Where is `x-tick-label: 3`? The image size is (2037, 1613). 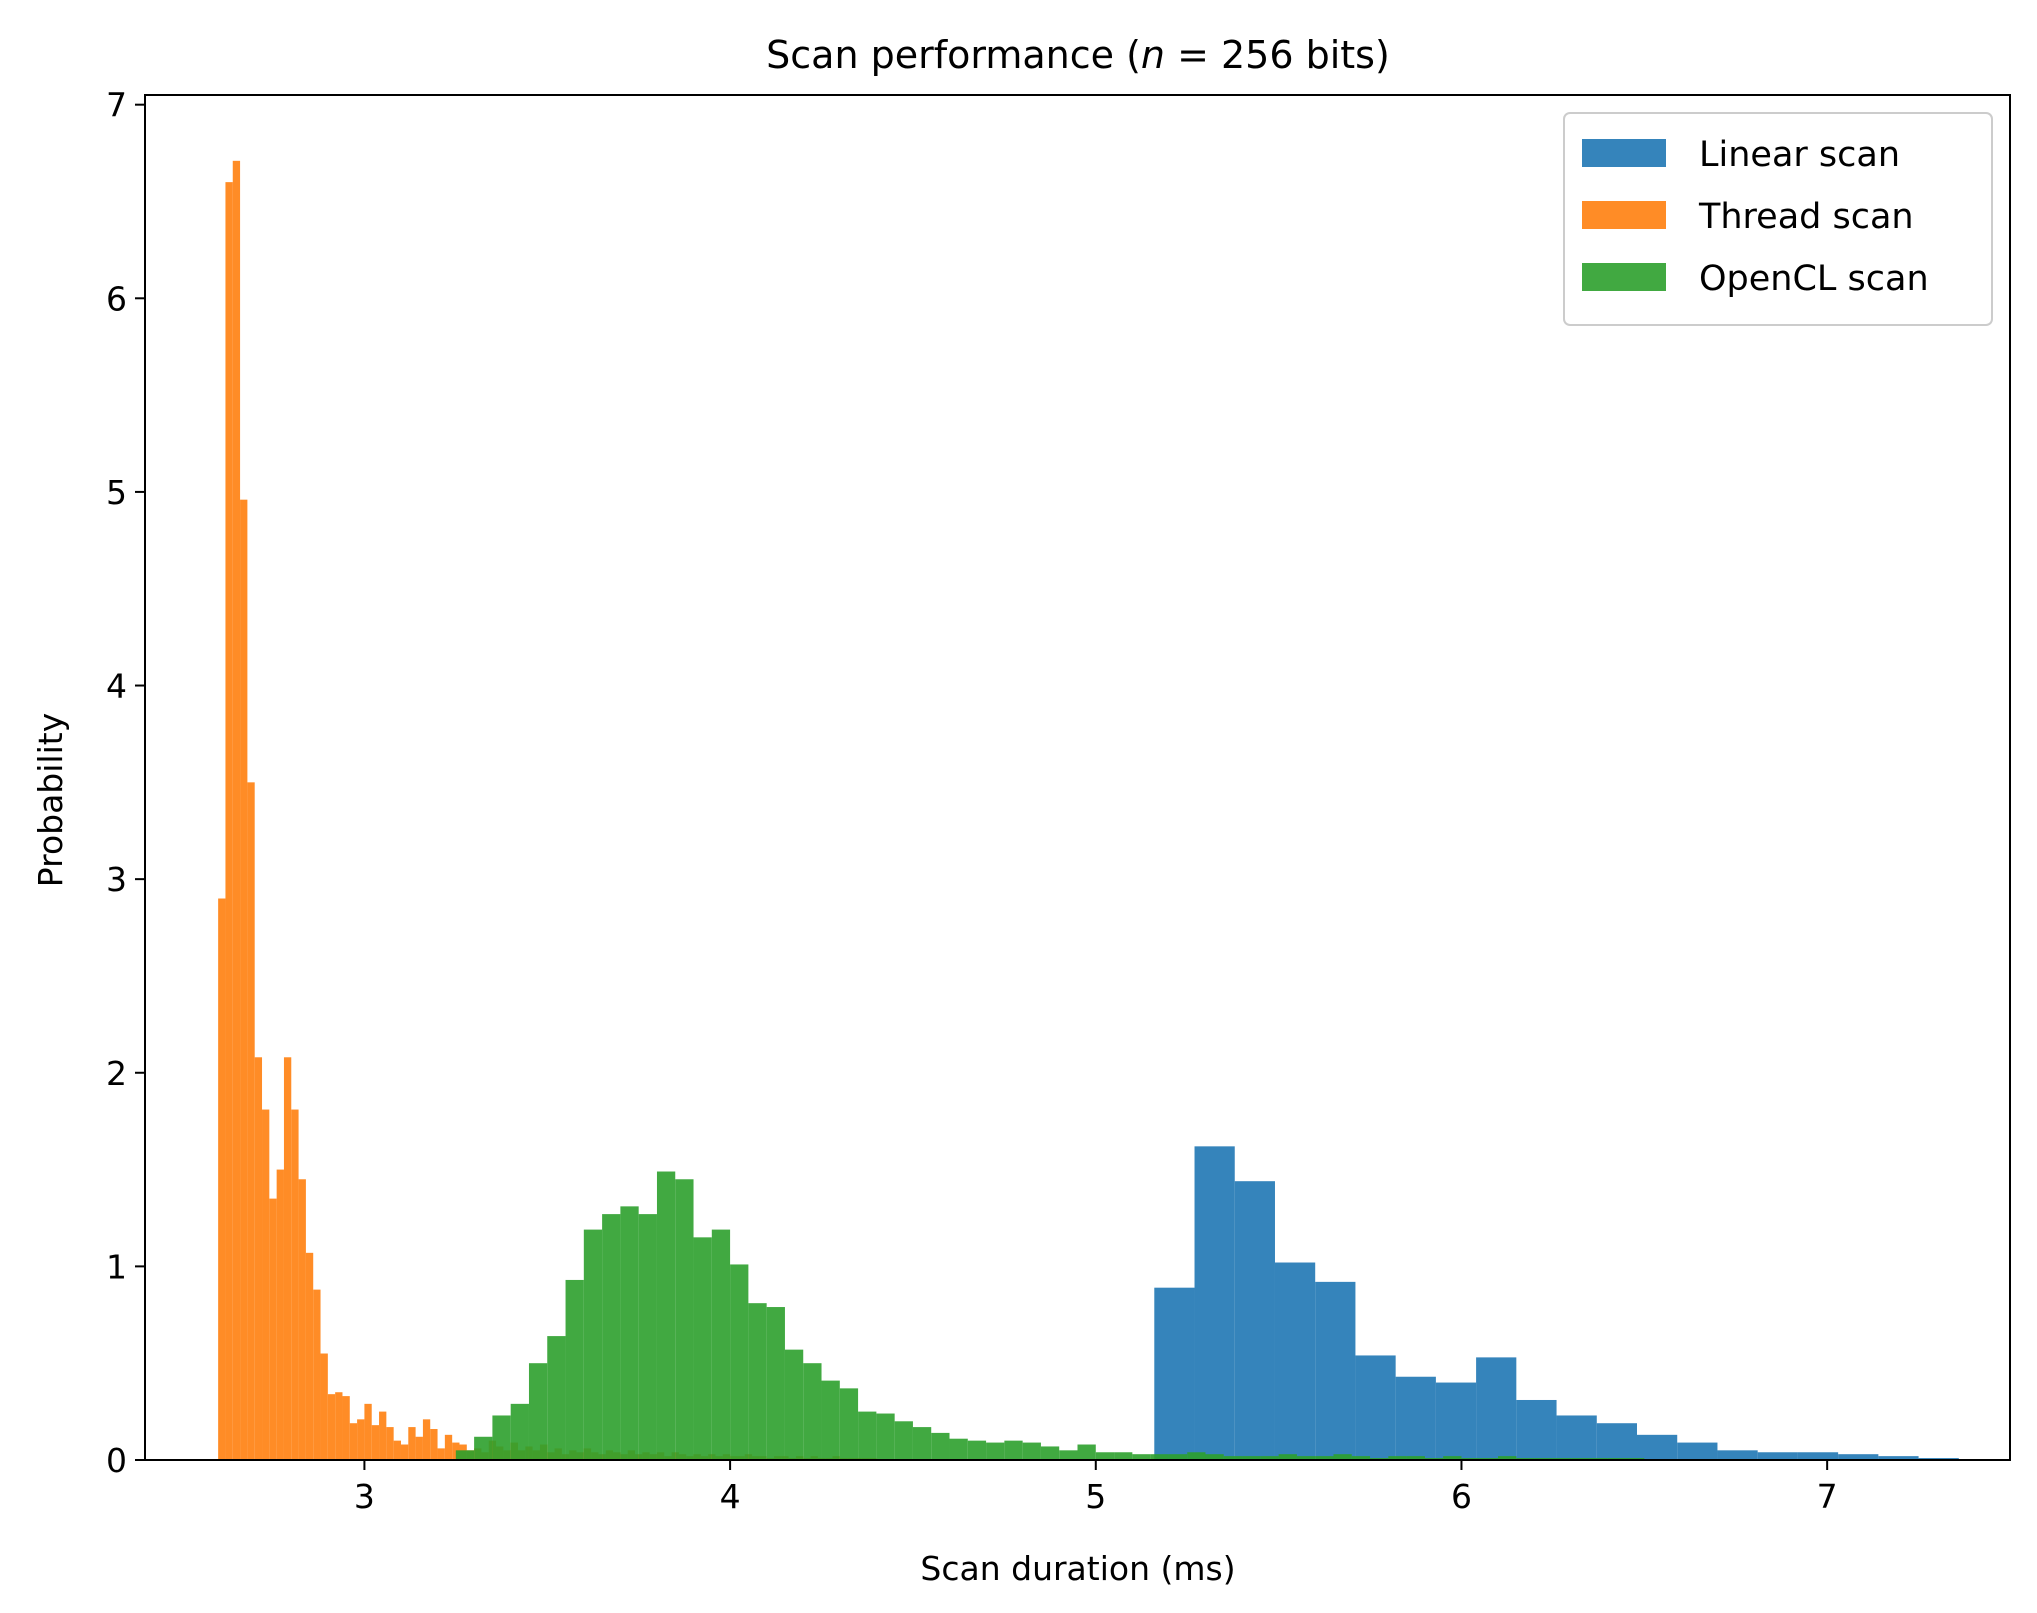 x-tick-label: 3 is located at coordinates (364, 1496).